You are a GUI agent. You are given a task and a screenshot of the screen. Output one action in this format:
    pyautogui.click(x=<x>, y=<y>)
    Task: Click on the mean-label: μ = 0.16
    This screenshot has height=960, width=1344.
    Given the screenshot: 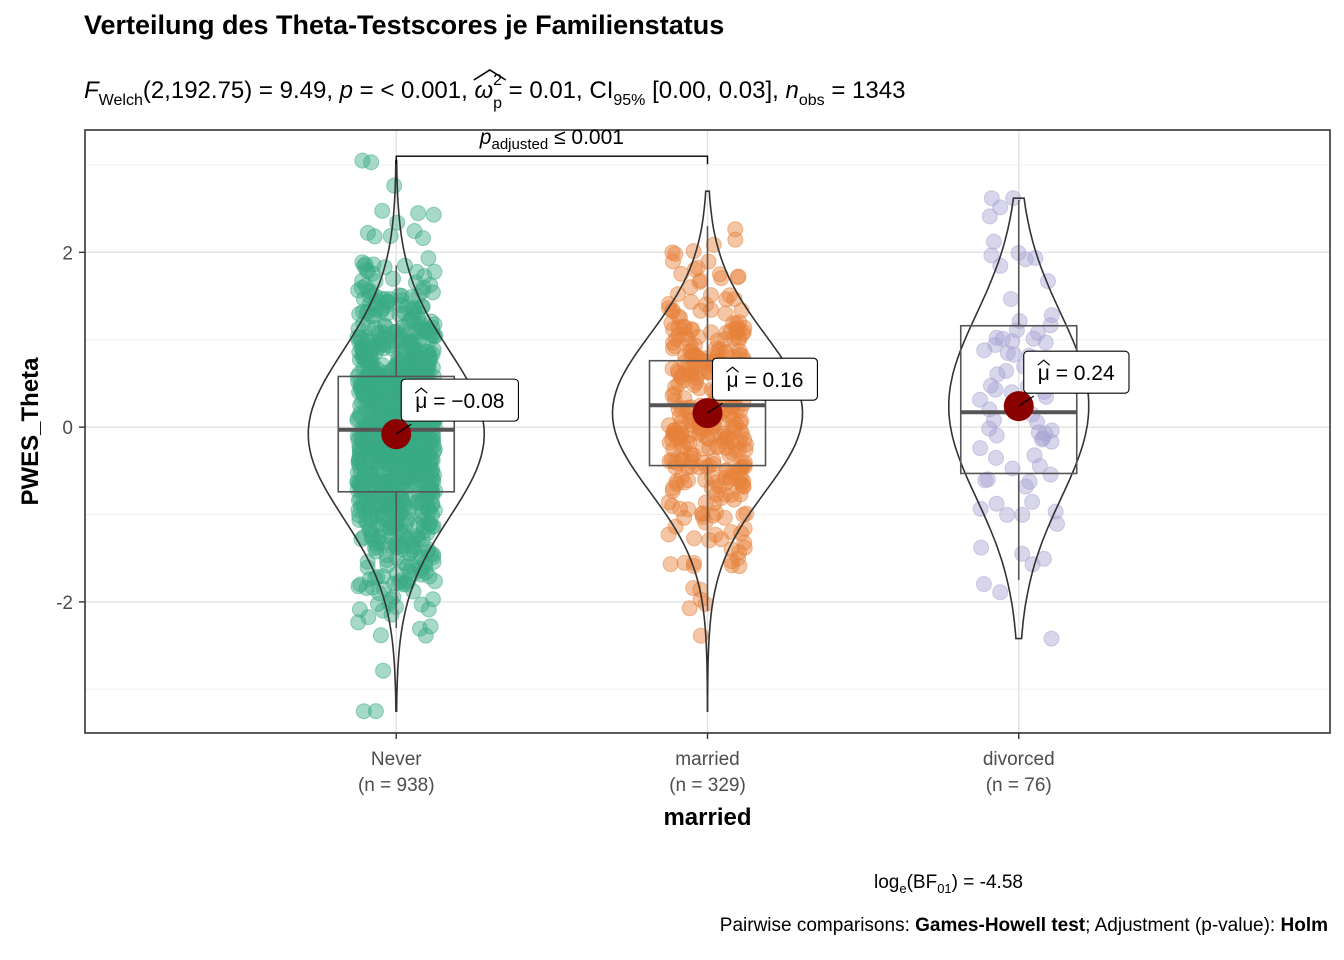 What is the action you would take?
    pyautogui.click(x=764, y=379)
    